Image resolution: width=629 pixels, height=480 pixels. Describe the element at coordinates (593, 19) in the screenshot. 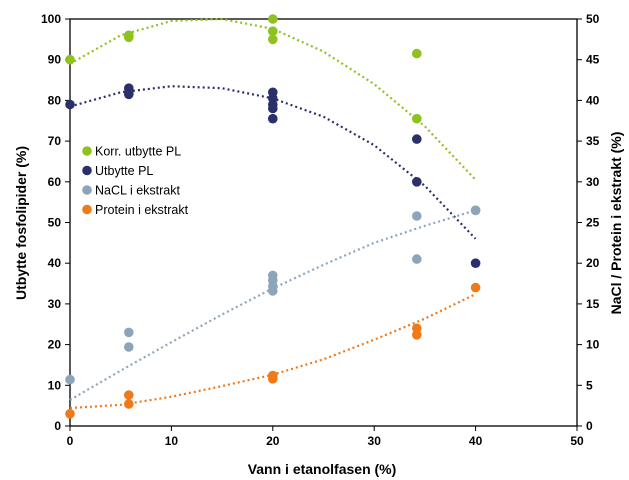

I see `y2-tick-label: 50` at that location.